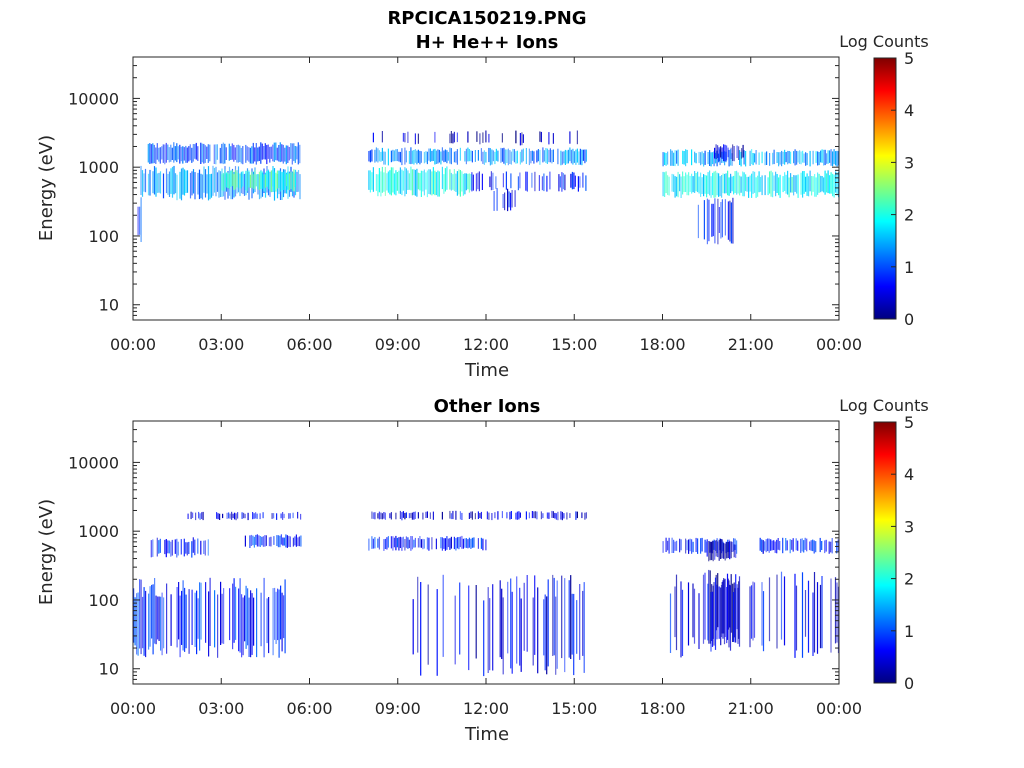  I want to click on figure-filename: RPCICA150219.PNG, so click(486, 18).